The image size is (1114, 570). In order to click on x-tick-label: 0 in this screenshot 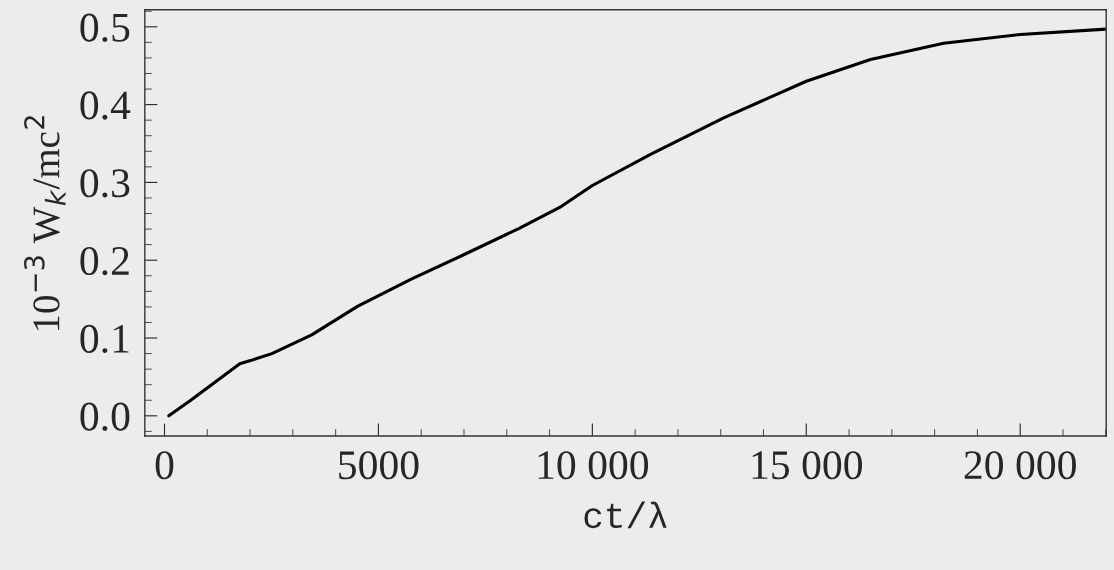, I will do `click(164, 465)`.